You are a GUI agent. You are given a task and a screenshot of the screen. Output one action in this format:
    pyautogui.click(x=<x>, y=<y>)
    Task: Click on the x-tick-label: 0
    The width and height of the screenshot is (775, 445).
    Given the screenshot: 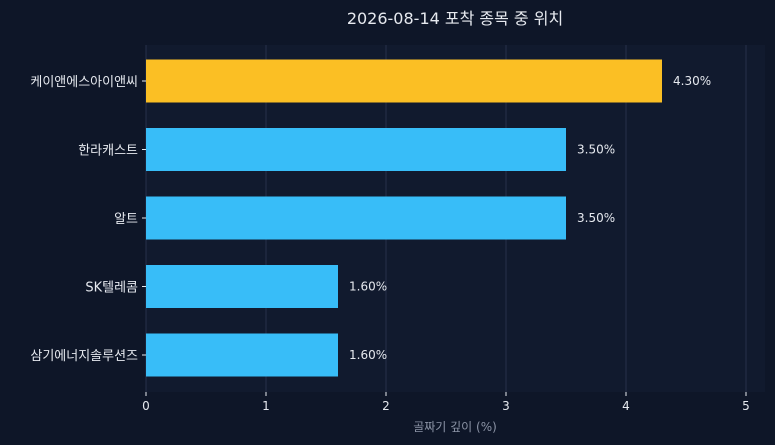 What is the action you would take?
    pyautogui.click(x=146, y=406)
    